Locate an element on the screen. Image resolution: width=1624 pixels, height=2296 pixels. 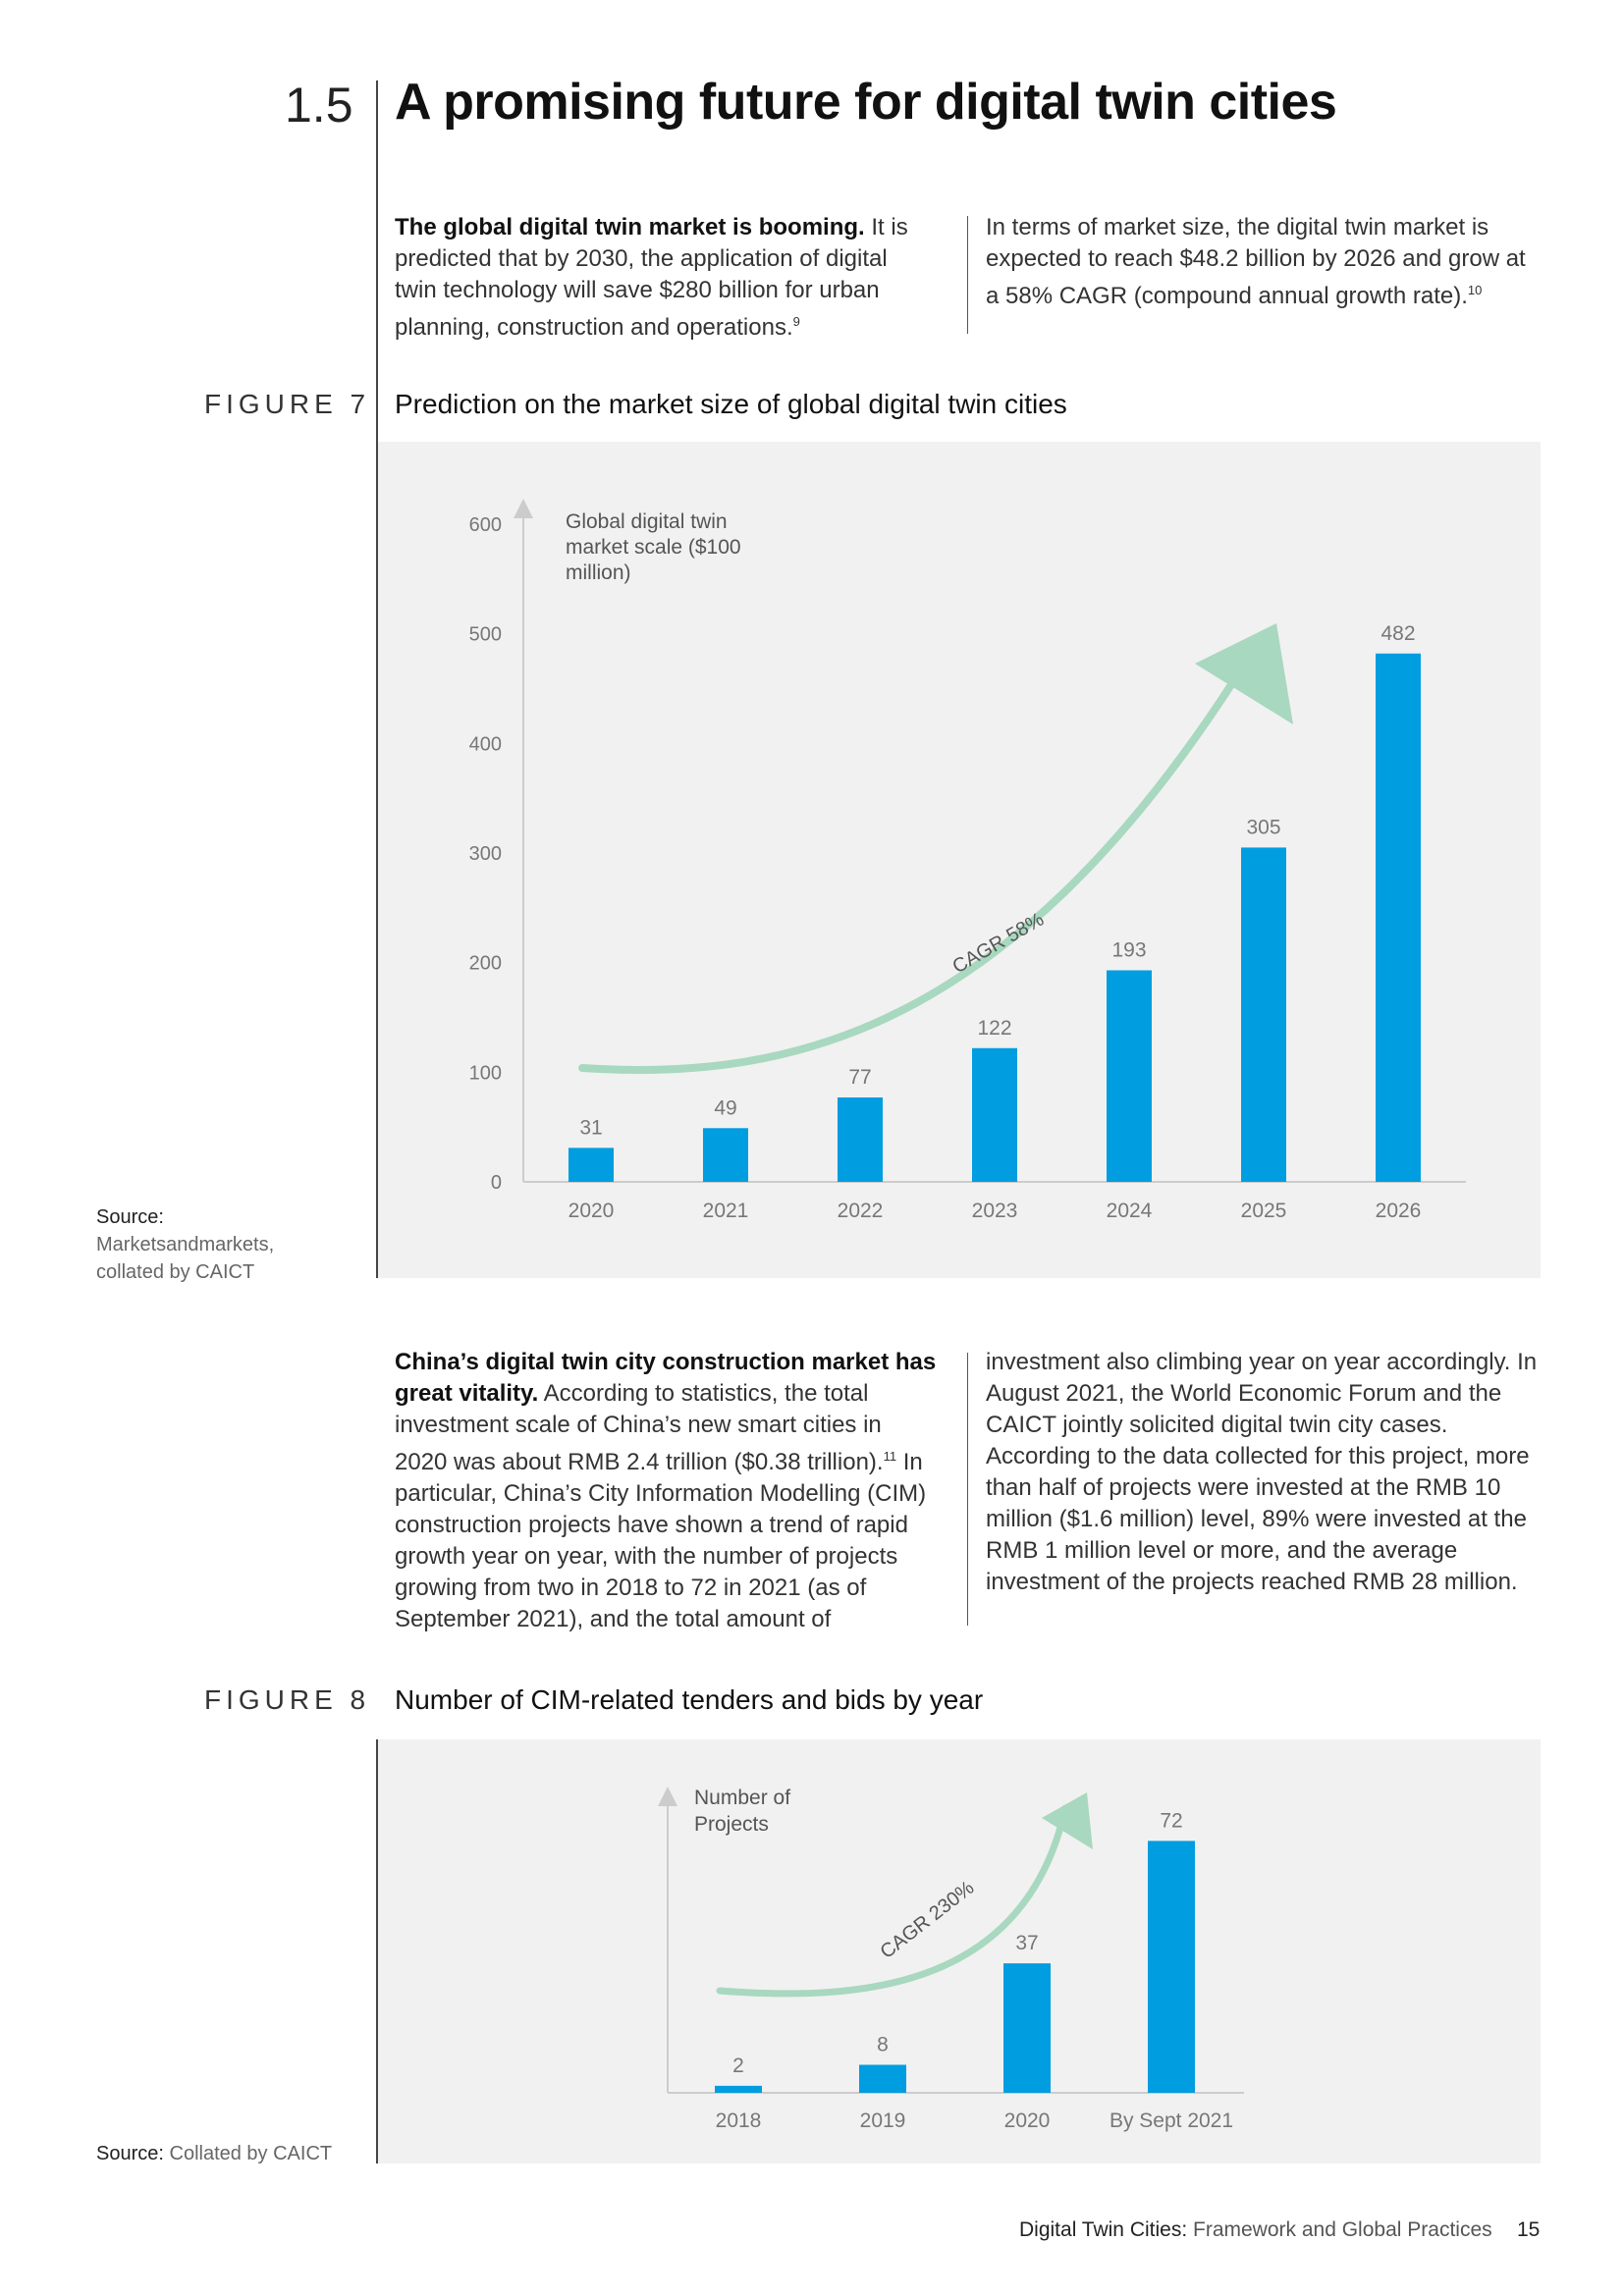
bar-value-label-fig8: 2 is located at coordinates (738, 2066).